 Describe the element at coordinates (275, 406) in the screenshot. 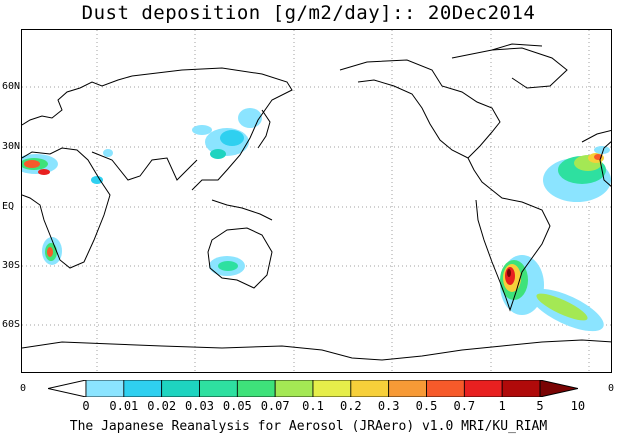

I see `colorbar-tick-label: 0.07` at that location.